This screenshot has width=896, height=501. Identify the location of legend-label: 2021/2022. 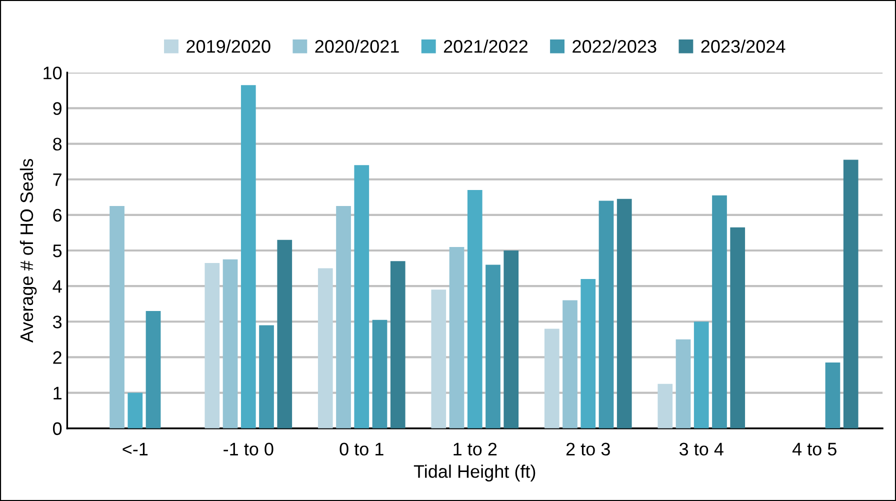
(486, 46).